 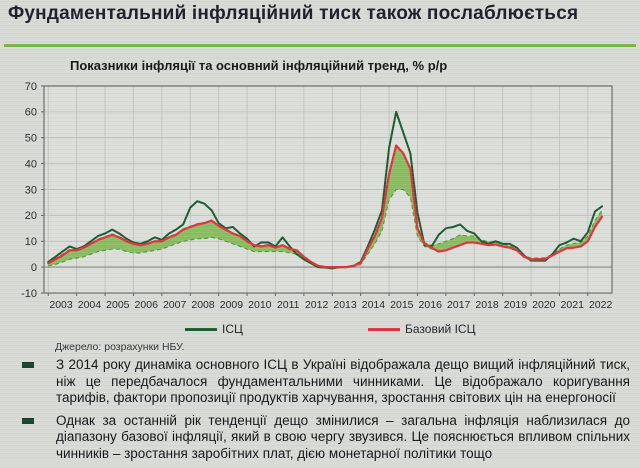 What do you see at coordinates (544, 305) in the screenshot?
I see `svg-text: 2020` at bounding box center [544, 305].